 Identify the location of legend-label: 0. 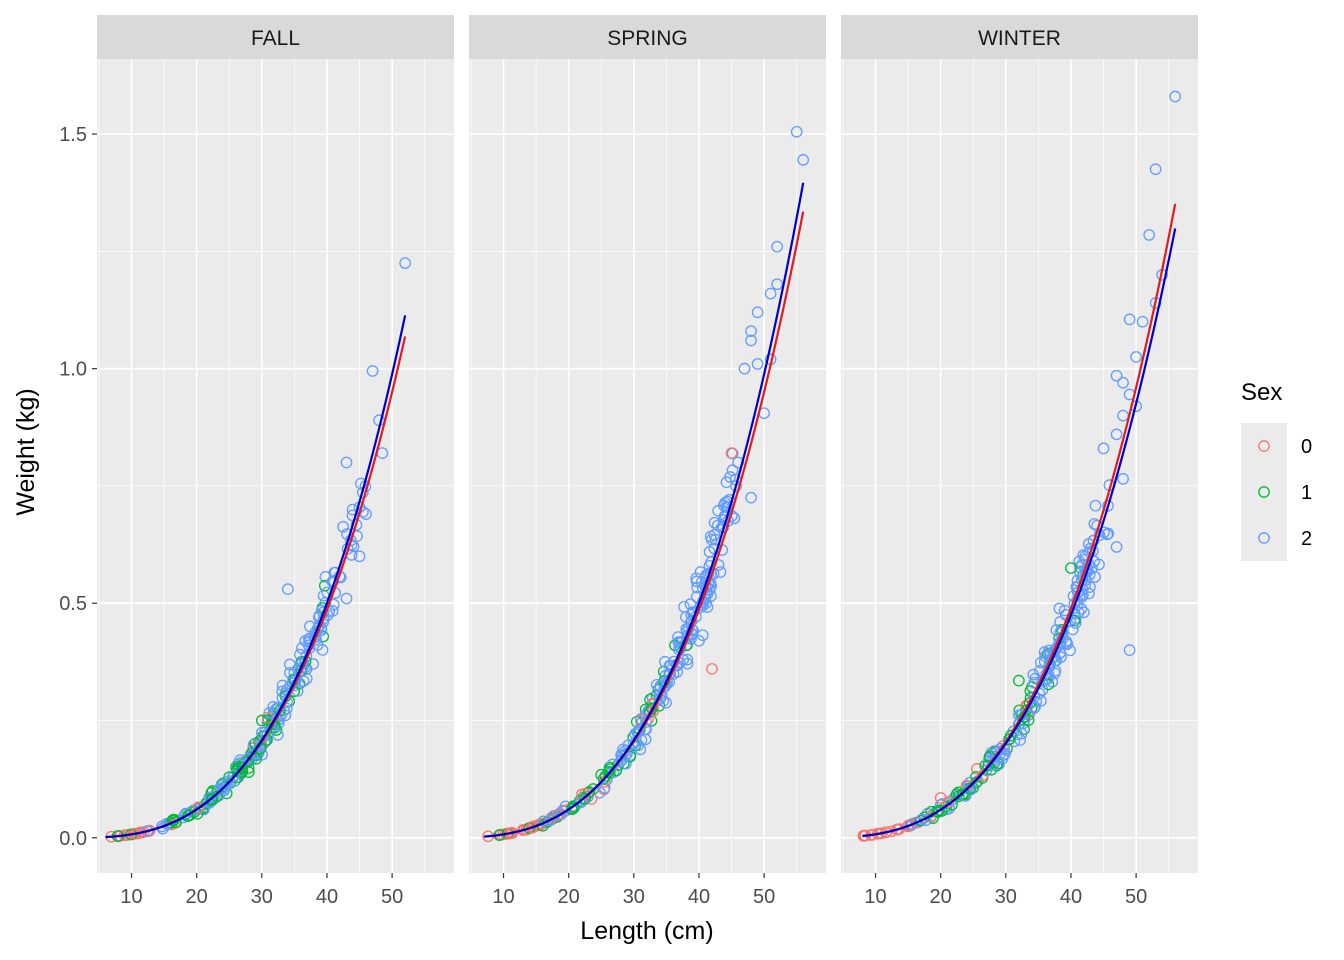
(1306, 447).